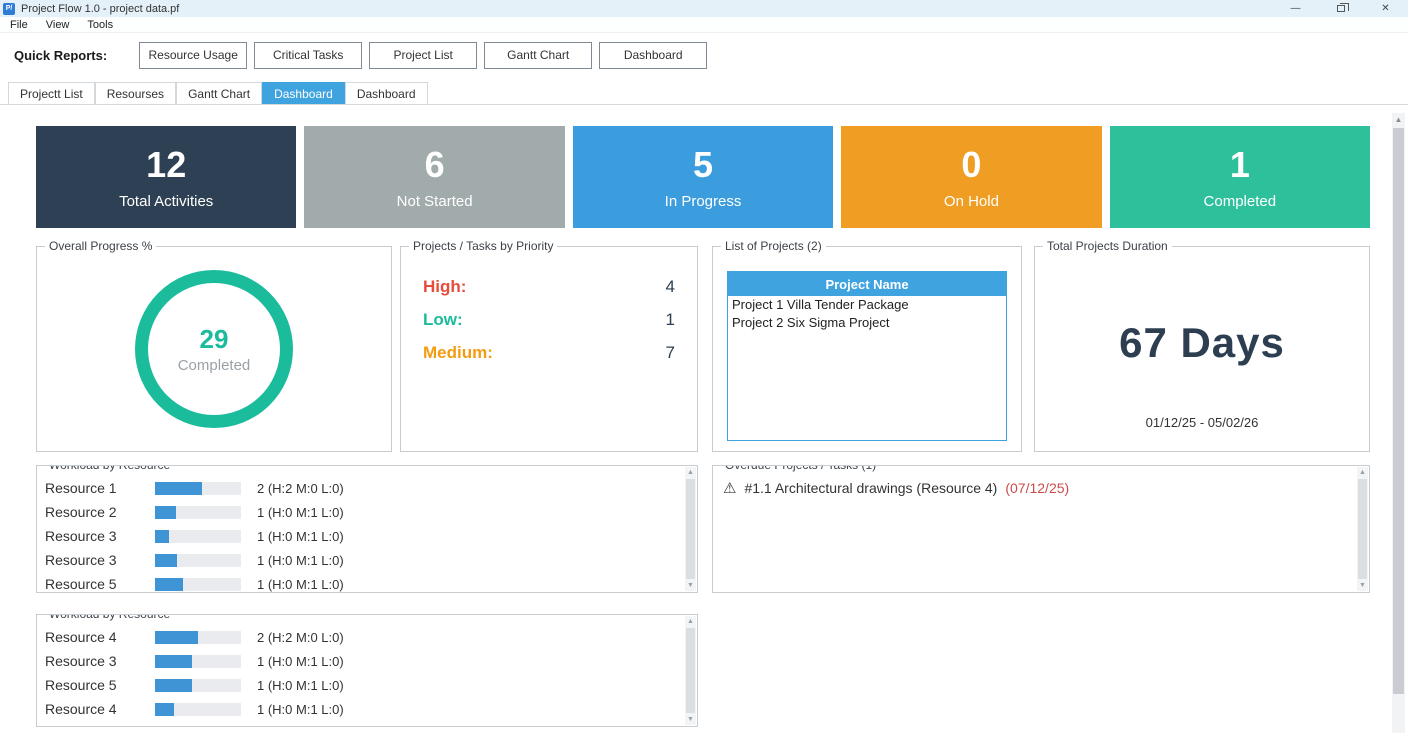  What do you see at coordinates (166, 201) in the screenshot?
I see `card-label: Total Activities` at bounding box center [166, 201].